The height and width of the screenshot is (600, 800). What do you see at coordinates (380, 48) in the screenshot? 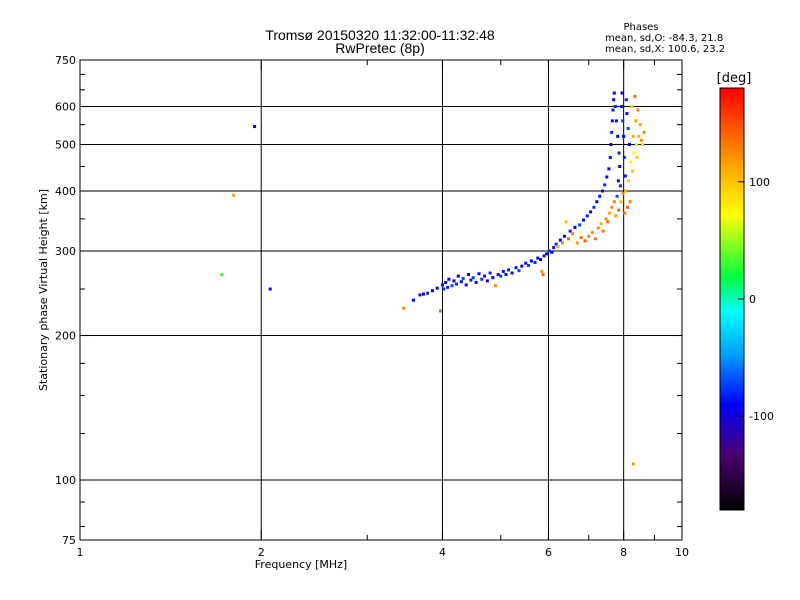
I see `chart-subtitle: RwPretec (8p)` at bounding box center [380, 48].